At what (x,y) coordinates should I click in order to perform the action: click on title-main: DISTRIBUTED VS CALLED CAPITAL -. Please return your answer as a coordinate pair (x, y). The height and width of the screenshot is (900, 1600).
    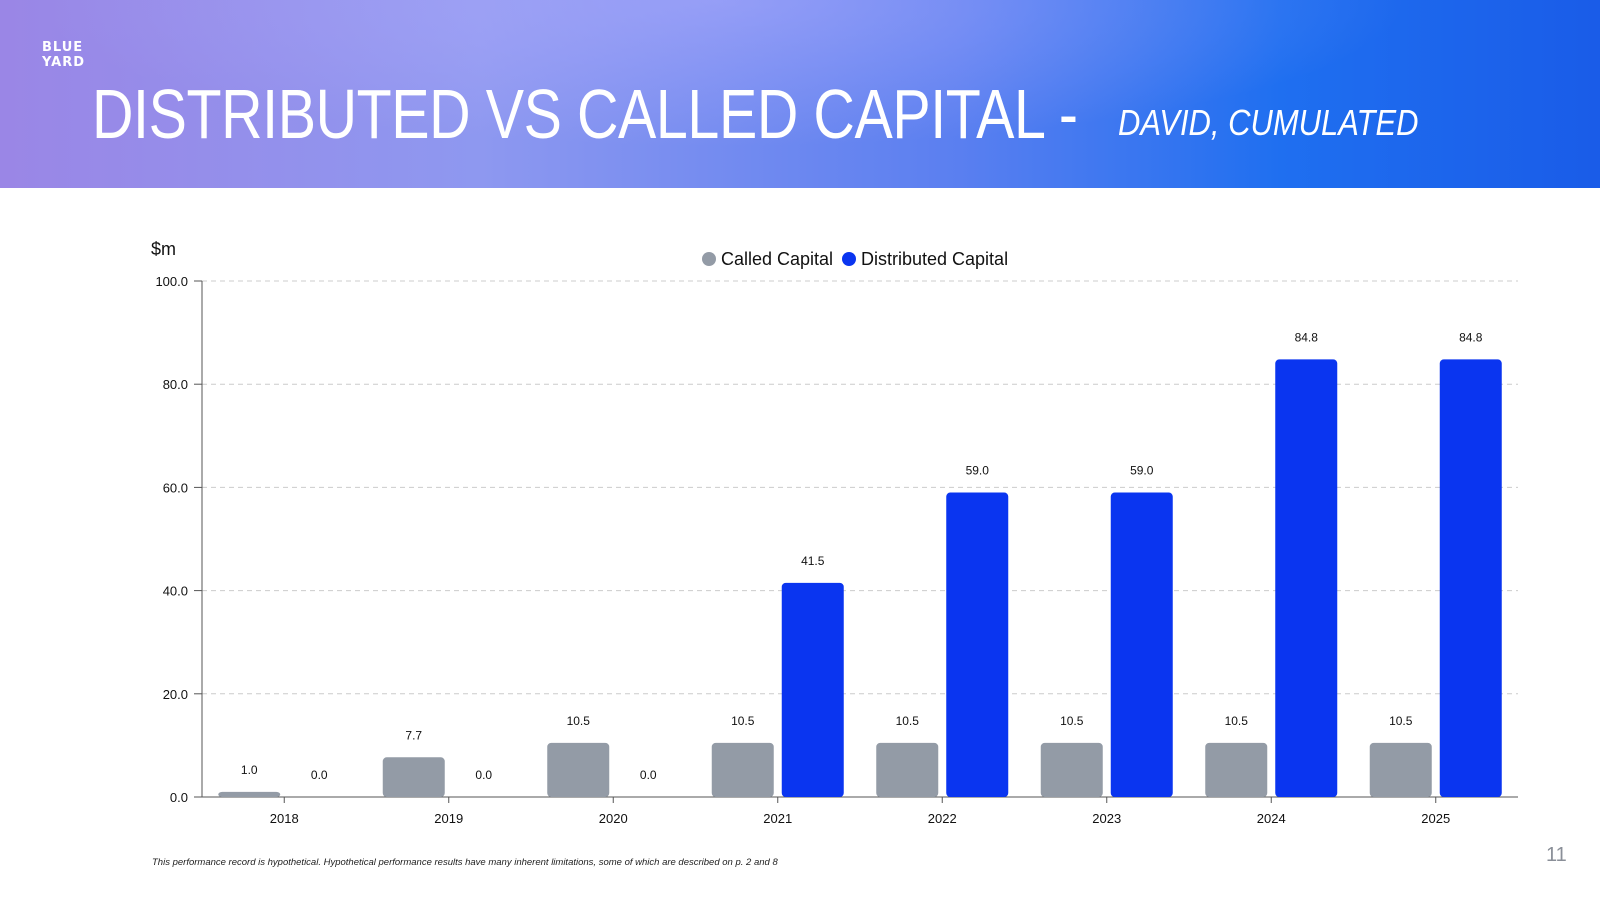
    Looking at the image, I should click on (585, 114).